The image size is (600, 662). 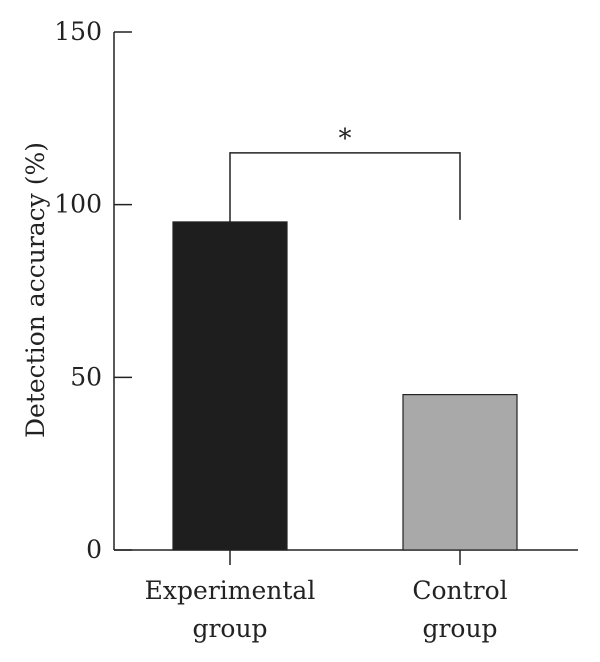 What do you see at coordinates (86, 376) in the screenshot?
I see `y-tick-label: 50` at bounding box center [86, 376].